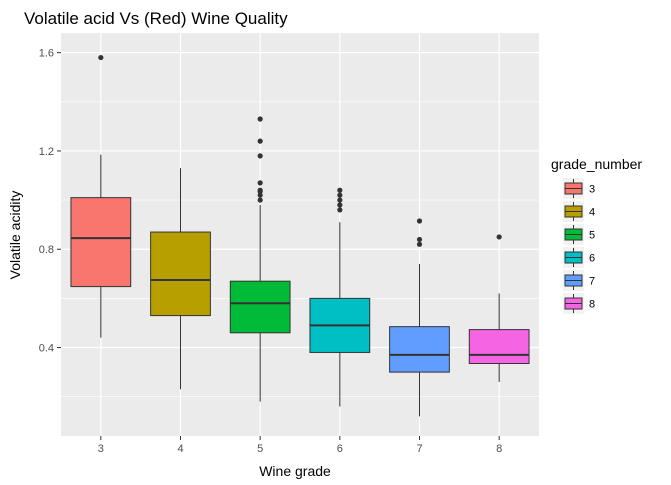 The height and width of the screenshot is (485, 671). I want to click on legend-label: 6, so click(592, 259).